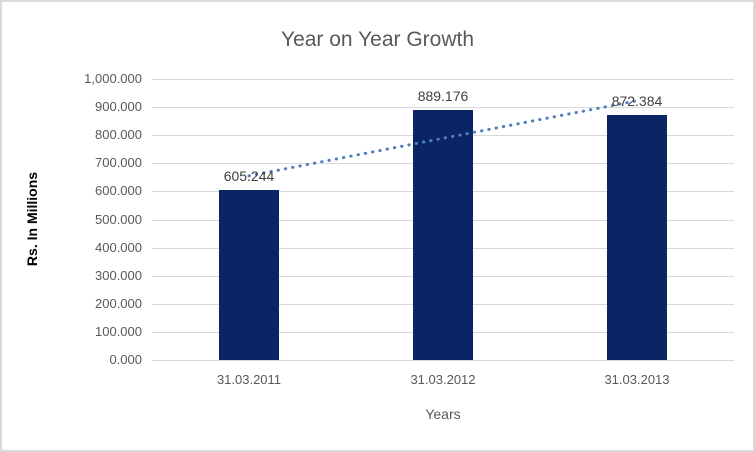 This screenshot has height=452, width=755. I want to click on bar-31.03.2011, so click(249, 274).